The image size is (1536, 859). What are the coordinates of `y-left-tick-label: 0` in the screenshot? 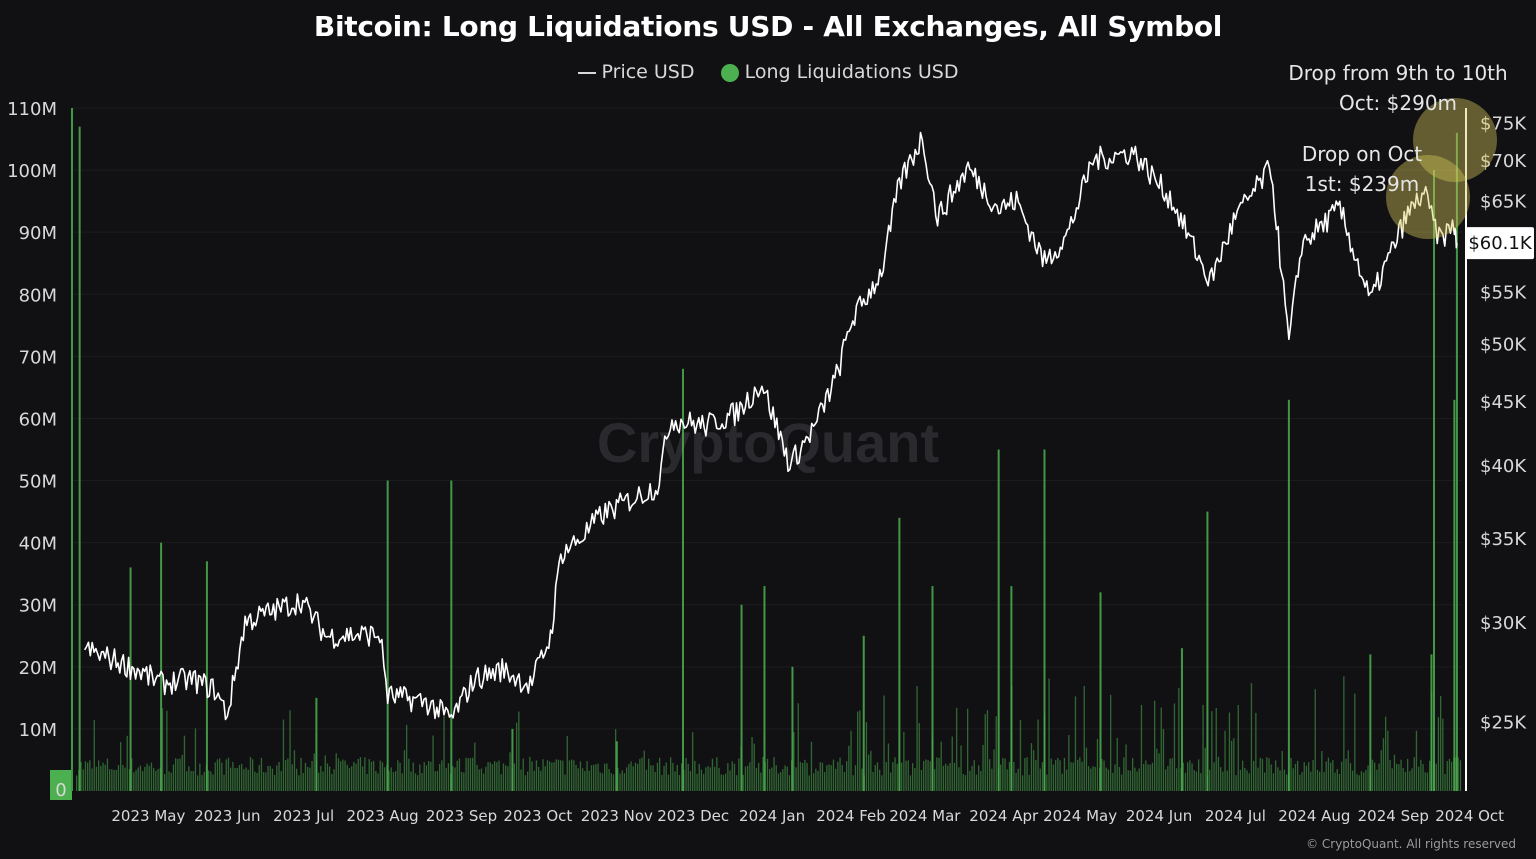 It's located at (60, 790).